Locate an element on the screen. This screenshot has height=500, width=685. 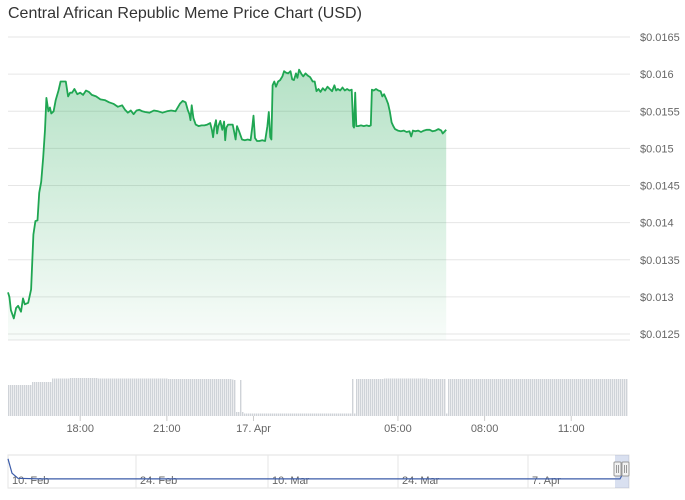
navigator-series is located at coordinates (318, 469).